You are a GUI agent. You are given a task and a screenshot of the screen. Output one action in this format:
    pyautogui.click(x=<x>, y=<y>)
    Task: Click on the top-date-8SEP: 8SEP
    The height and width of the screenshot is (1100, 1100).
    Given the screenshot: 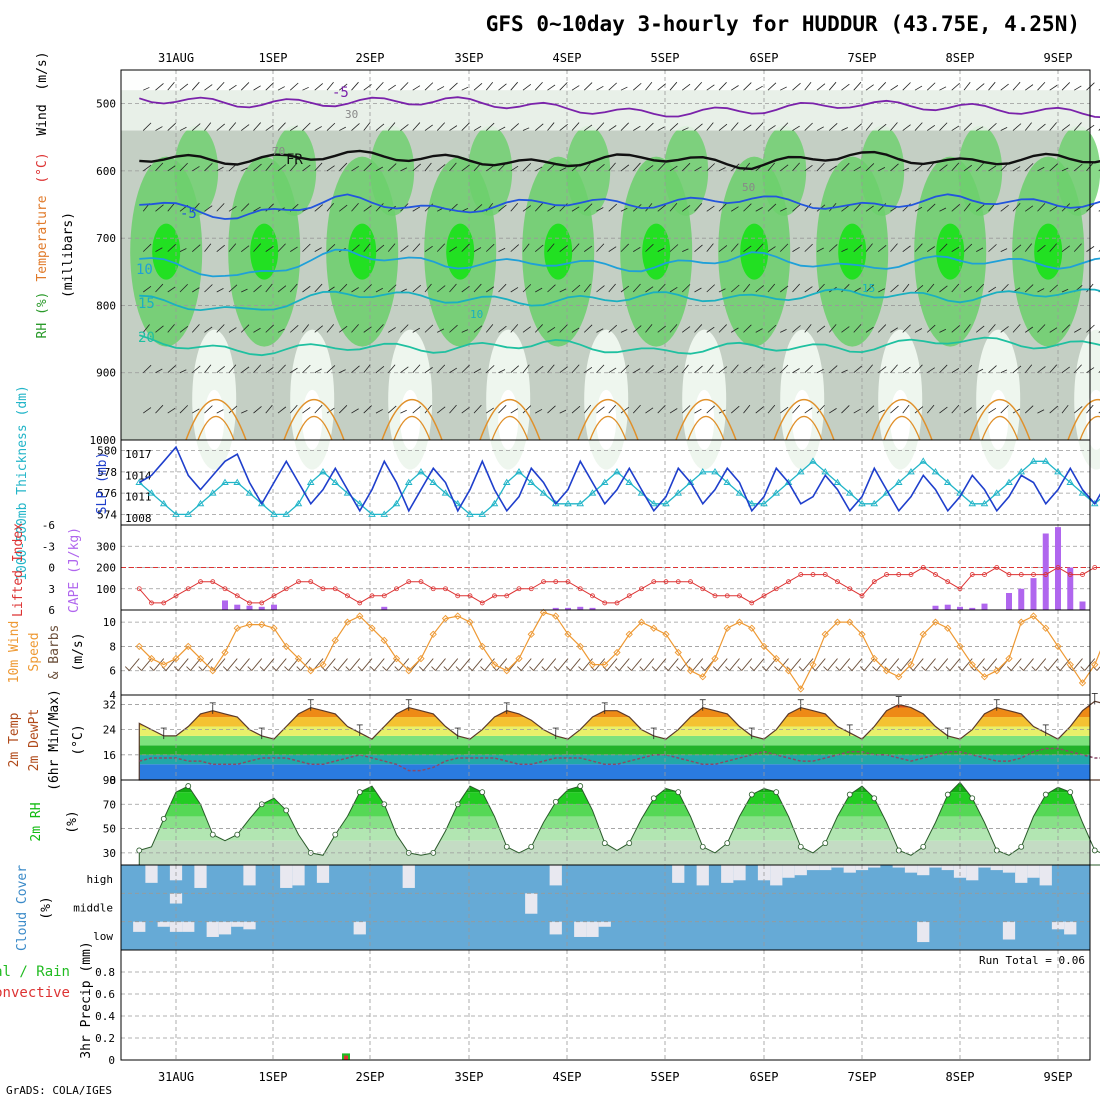 What is the action you would take?
    pyautogui.click(x=960, y=58)
    